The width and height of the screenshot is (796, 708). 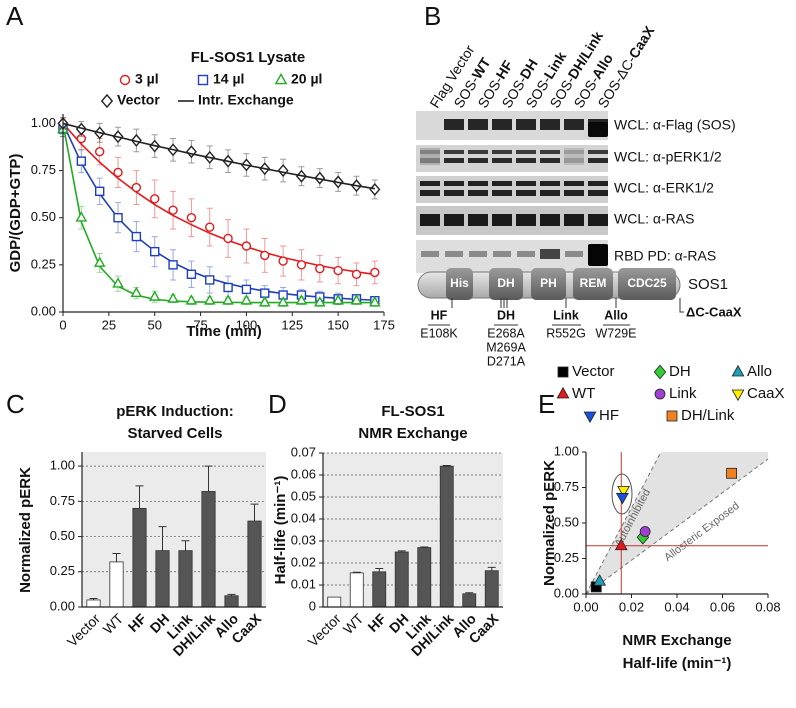 I want to click on y-axis-label: Normalized pERK, so click(x=549, y=523).